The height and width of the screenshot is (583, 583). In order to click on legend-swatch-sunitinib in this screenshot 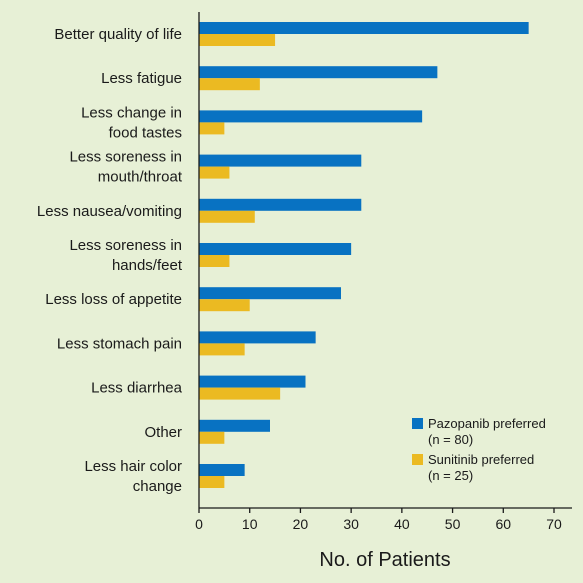, I will do `click(417, 459)`.